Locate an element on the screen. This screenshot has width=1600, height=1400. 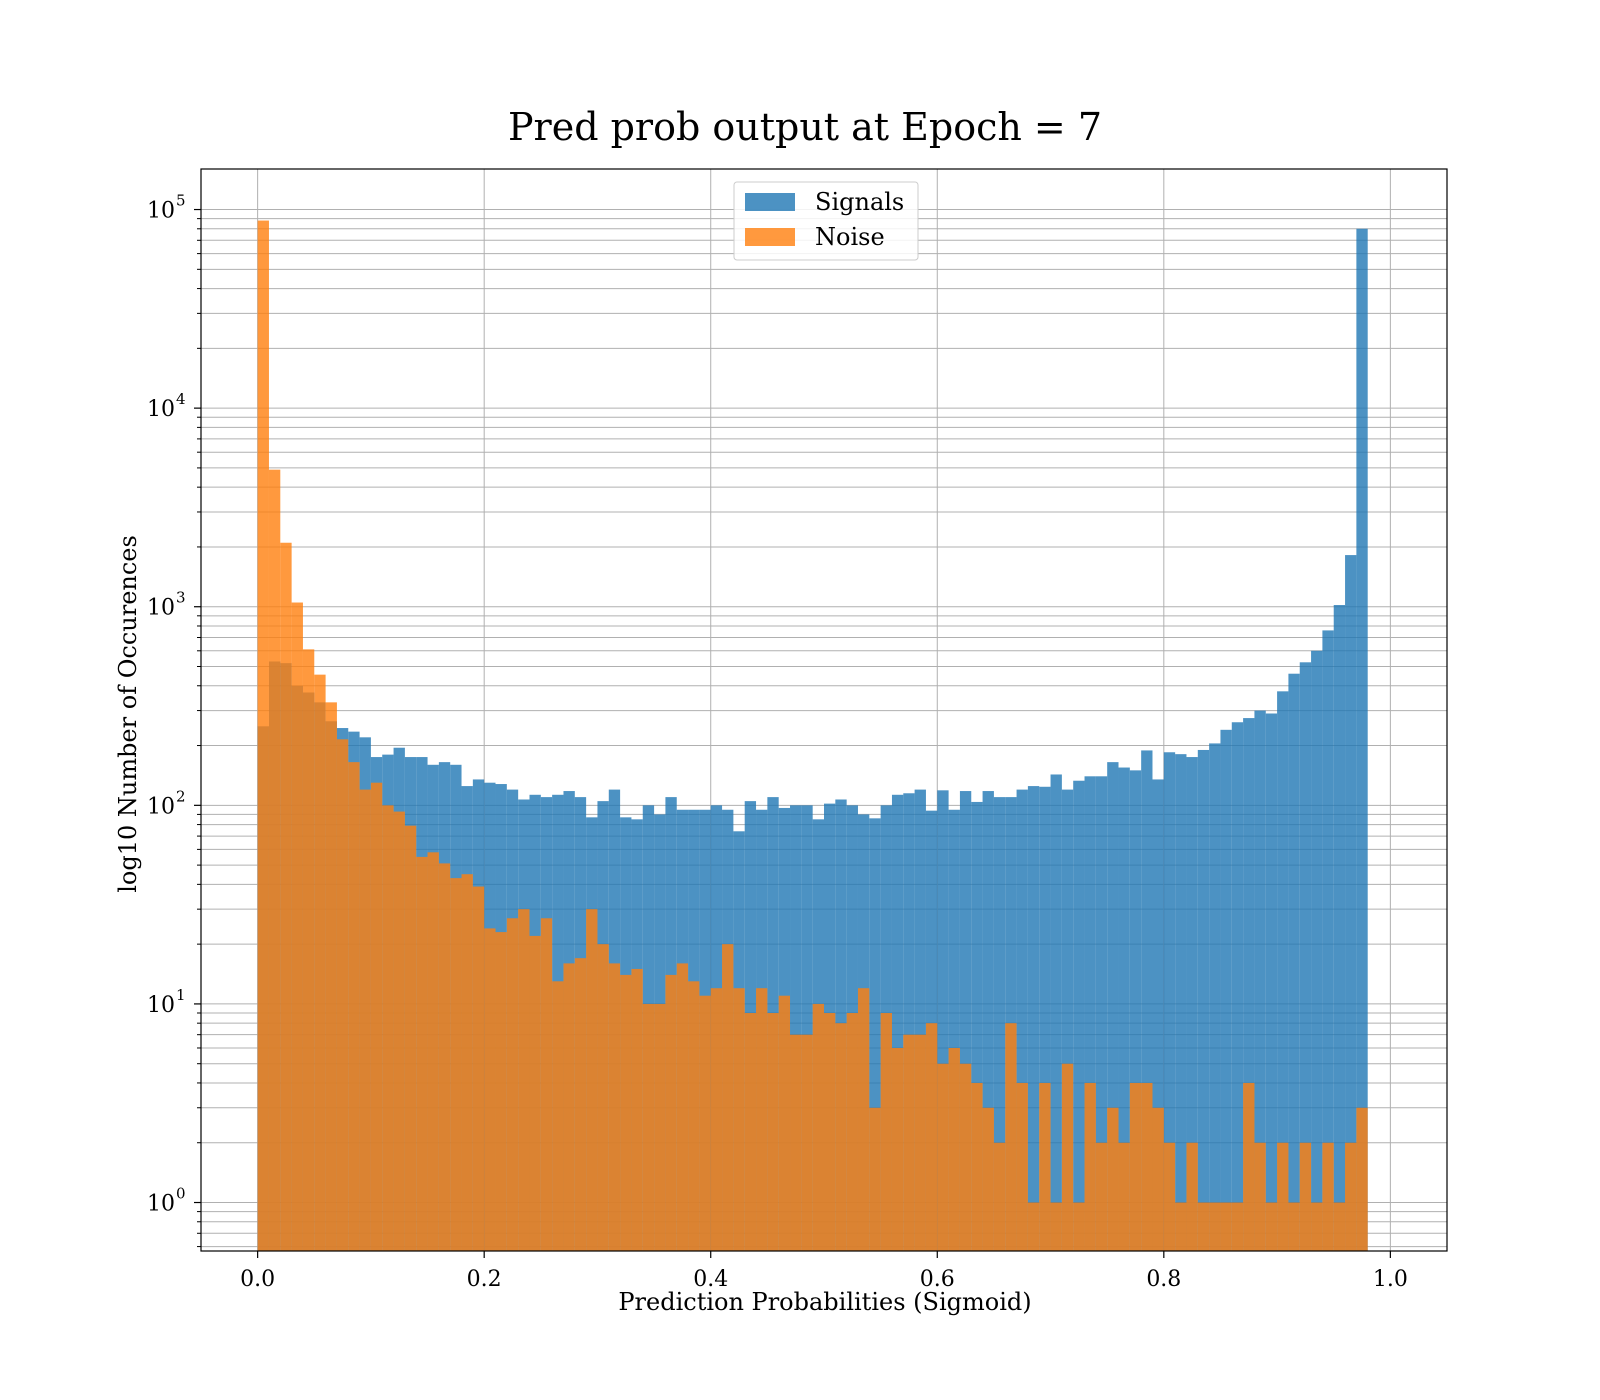
chart-title: Pred prob output at Epoch = 7 is located at coordinates (805, 127).